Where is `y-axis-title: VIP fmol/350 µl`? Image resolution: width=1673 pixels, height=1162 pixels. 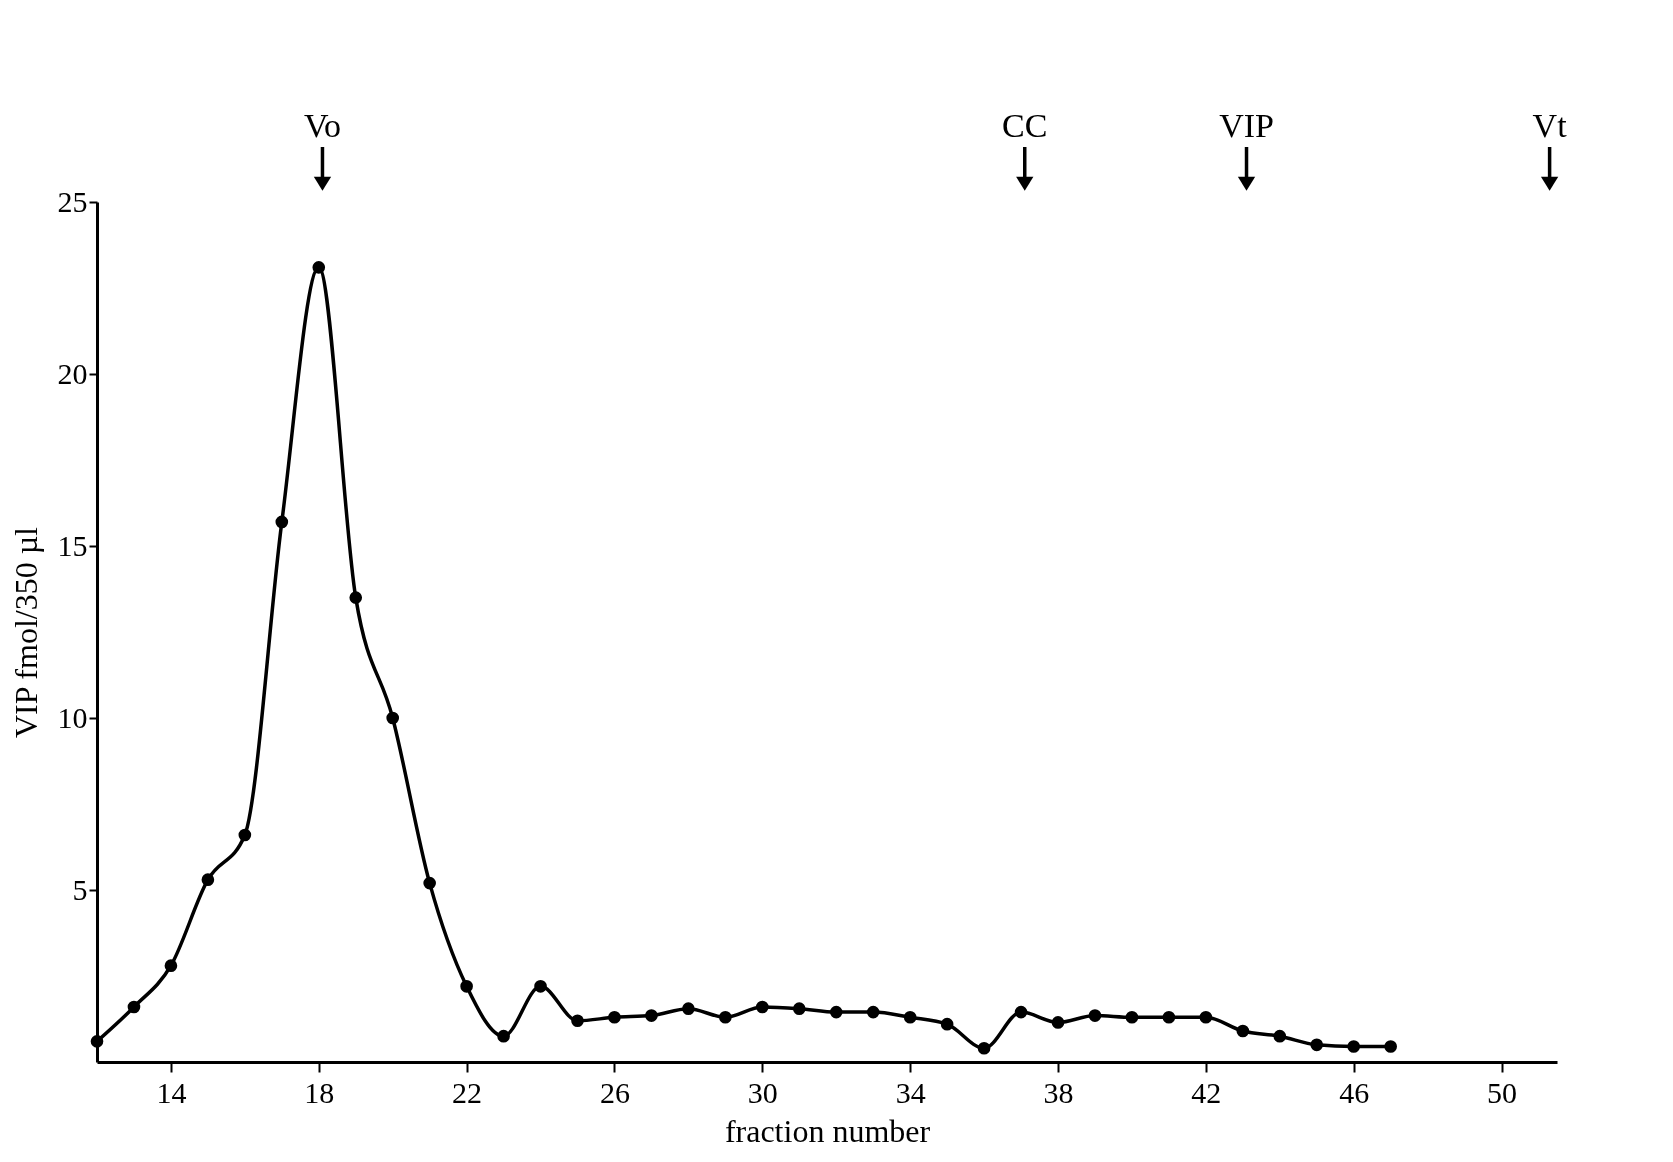 y-axis-title: VIP fmol/350 µl is located at coordinates (25, 632).